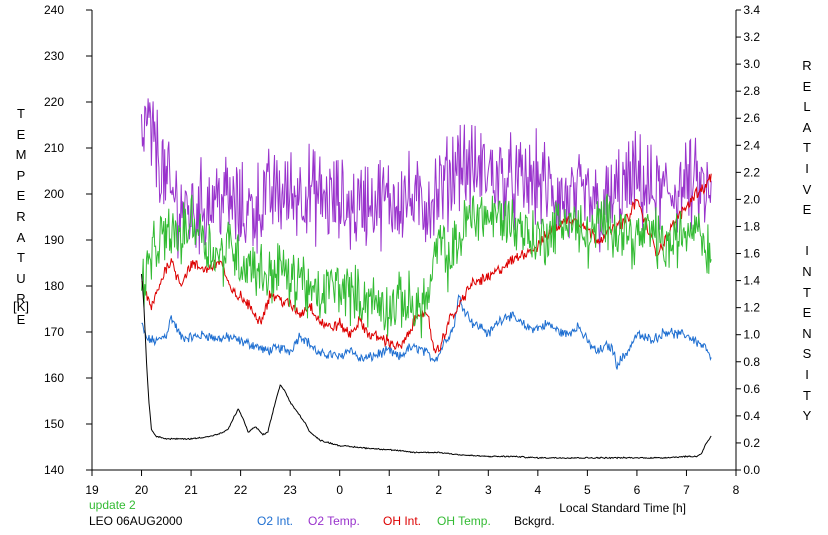 The width and height of the screenshot is (828, 535). What do you see at coordinates (426, 332) in the screenshot?
I see `series-line-o2-int` at bounding box center [426, 332].